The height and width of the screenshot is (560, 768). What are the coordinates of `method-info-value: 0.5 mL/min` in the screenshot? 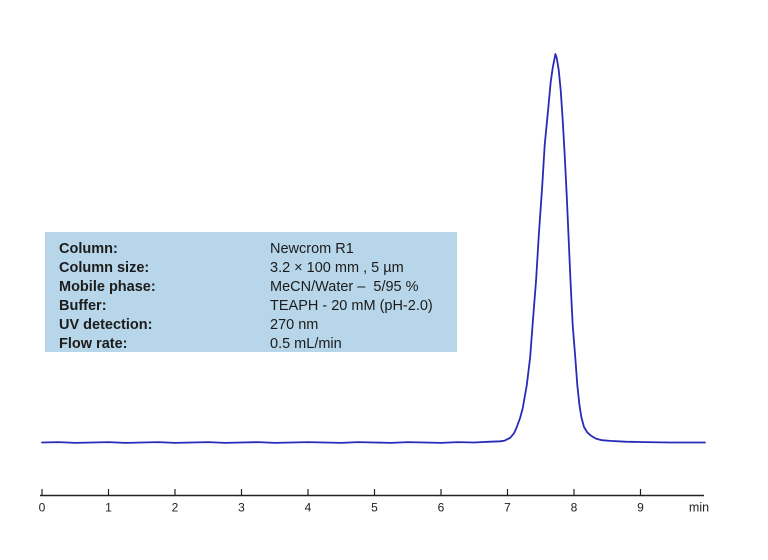 It's located at (306, 344).